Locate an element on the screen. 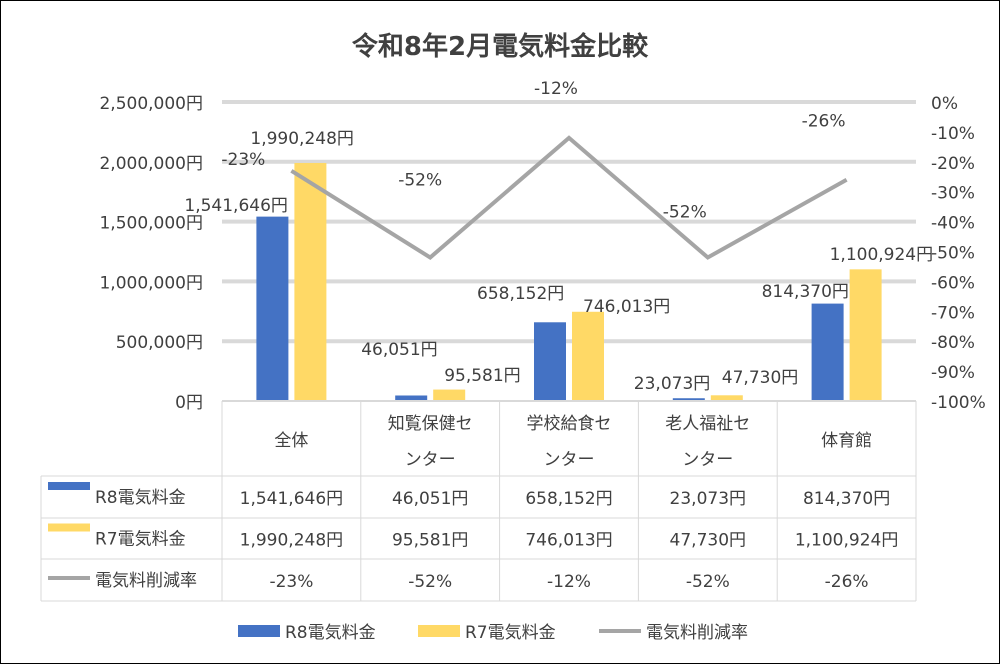  right-axis-tick: -40% is located at coordinates (953, 224).